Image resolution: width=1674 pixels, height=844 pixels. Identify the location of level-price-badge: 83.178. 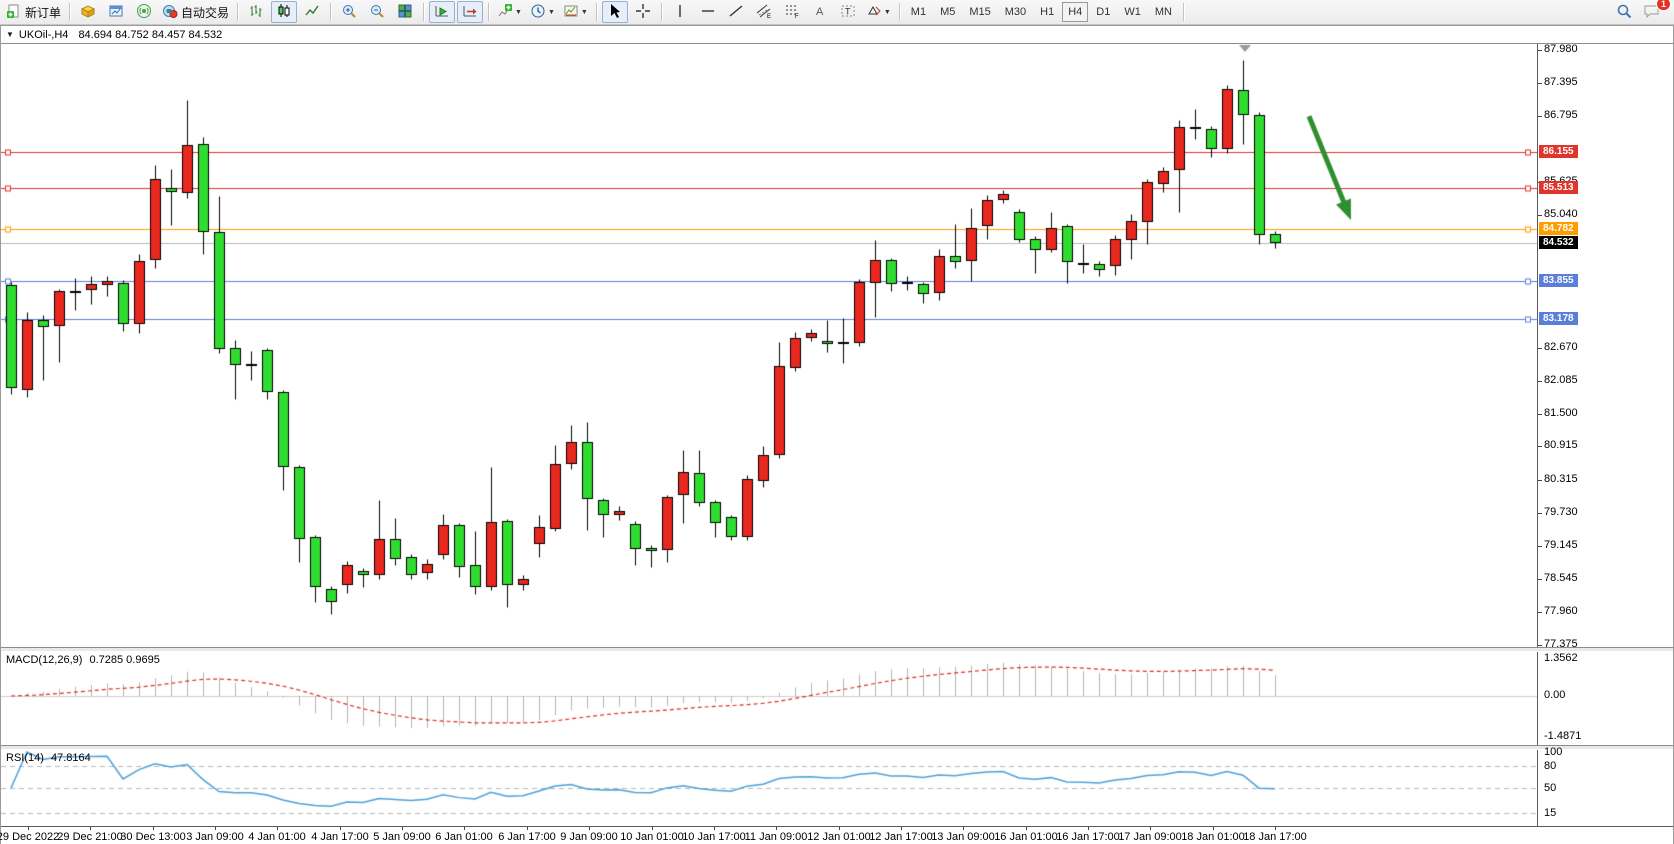
(1558, 318).